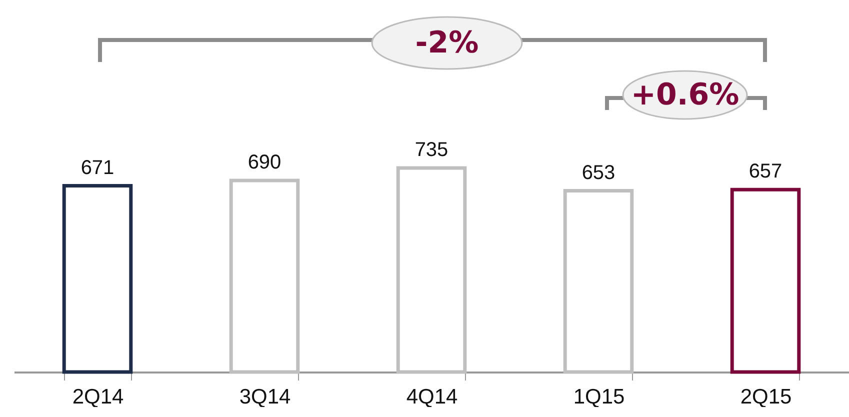 Image resolution: width=849 pixels, height=417 pixels. Describe the element at coordinates (685, 95) in the screenshot. I see `text: +0.6%` at that location.